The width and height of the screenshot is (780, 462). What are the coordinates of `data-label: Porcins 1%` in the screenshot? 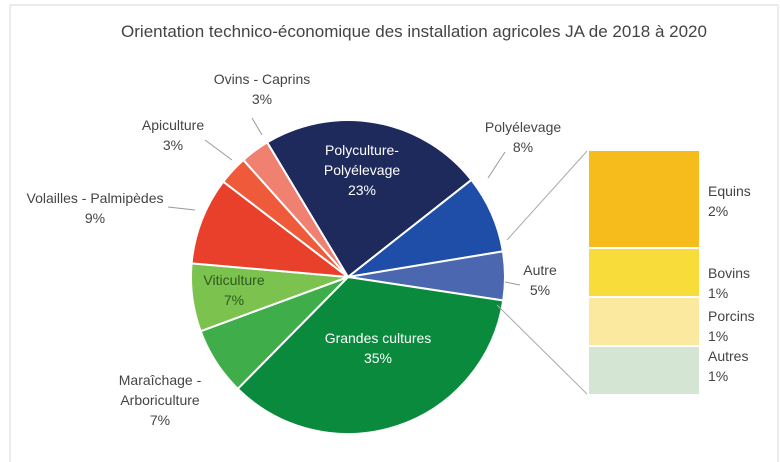 It's located at (738, 326).